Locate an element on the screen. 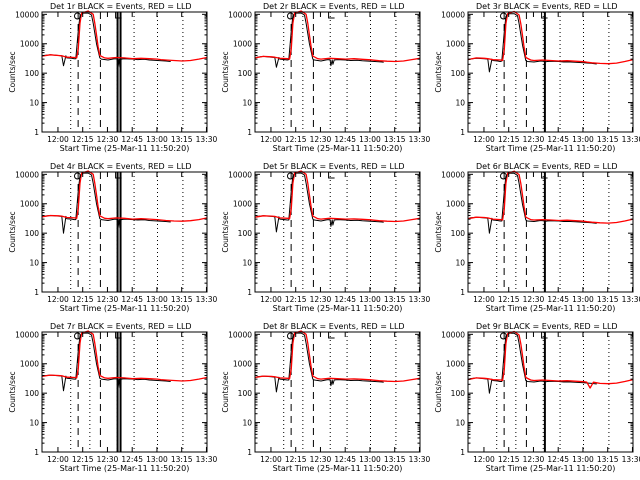 This screenshot has height=480, width=640. panel-title: Det 5r BLACK = Events, RED = LLD is located at coordinates (334, 166).